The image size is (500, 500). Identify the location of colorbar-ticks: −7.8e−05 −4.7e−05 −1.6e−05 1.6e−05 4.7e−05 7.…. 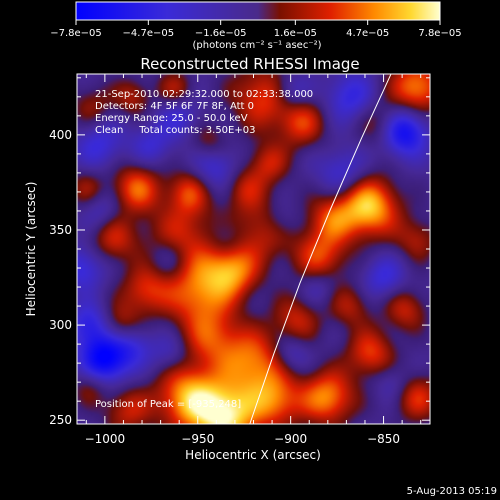
(256, 29).